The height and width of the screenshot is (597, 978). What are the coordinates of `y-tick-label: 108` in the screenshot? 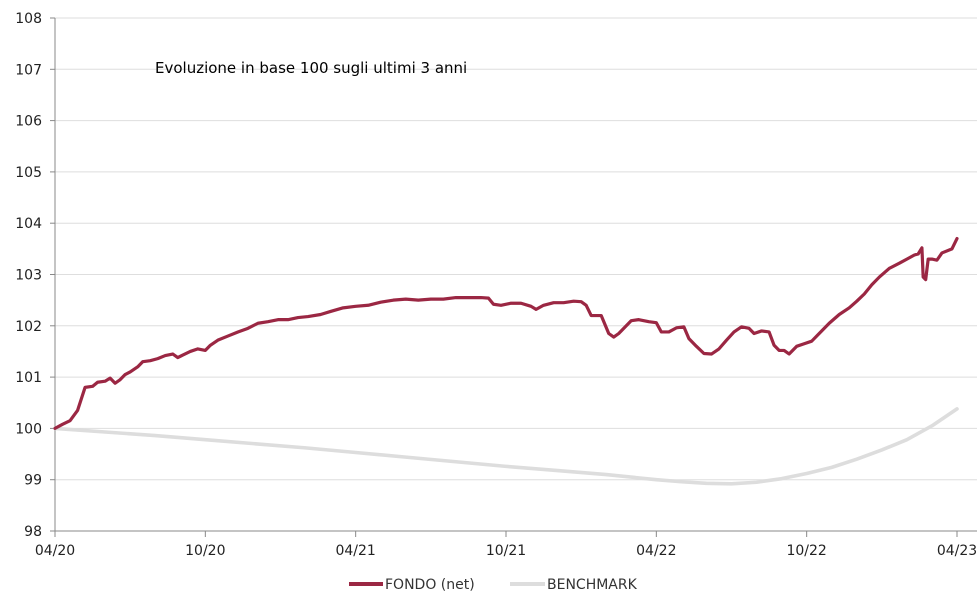 It's located at (28, 19).